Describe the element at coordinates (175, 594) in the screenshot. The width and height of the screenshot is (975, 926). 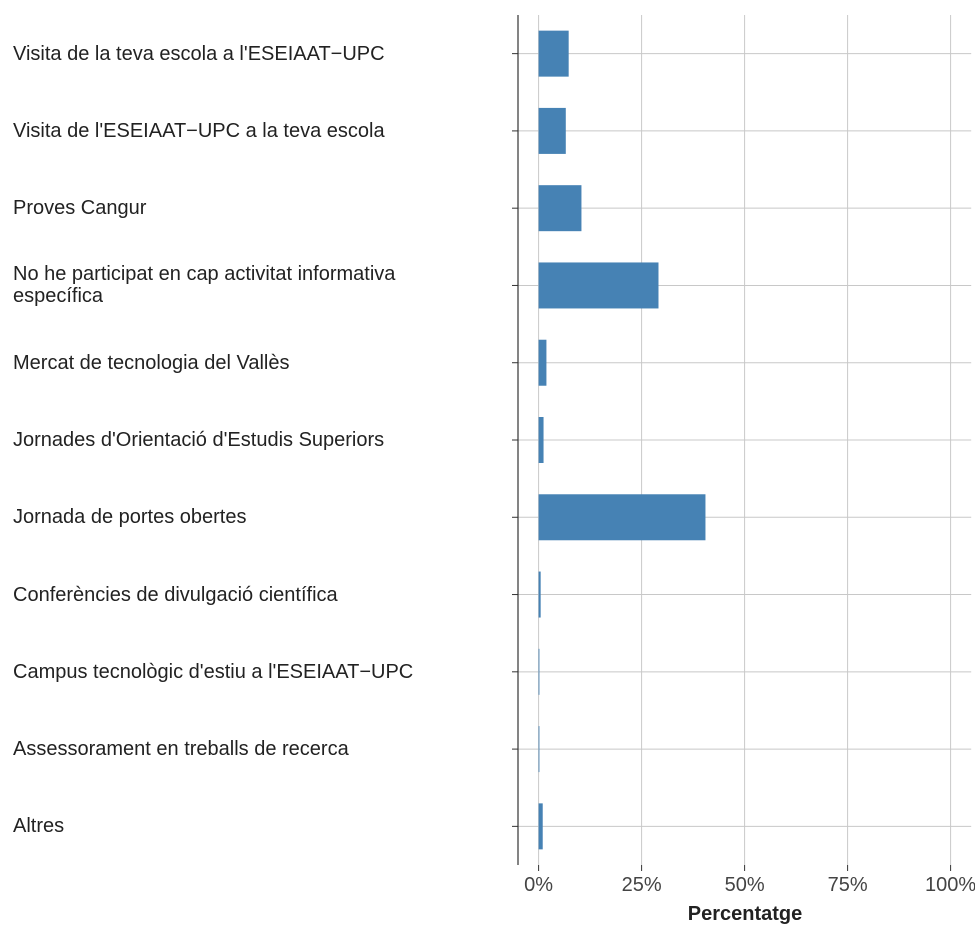
I see `y-tick-label: Conferències de divulgació científica` at that location.